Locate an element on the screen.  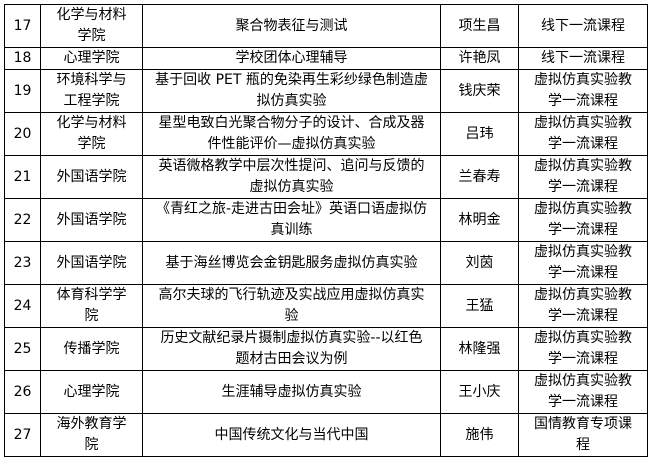
course-name: 中国传统文化与当代中国 is located at coordinates (291, 435).